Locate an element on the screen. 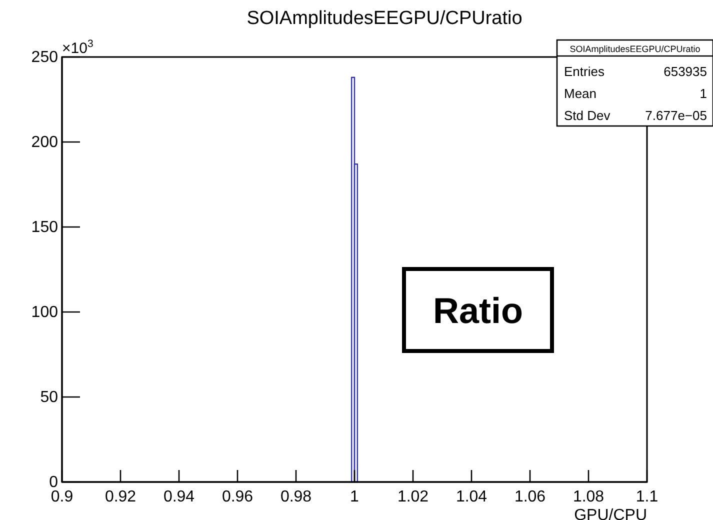  x-tick-label: 1 is located at coordinates (355, 497).